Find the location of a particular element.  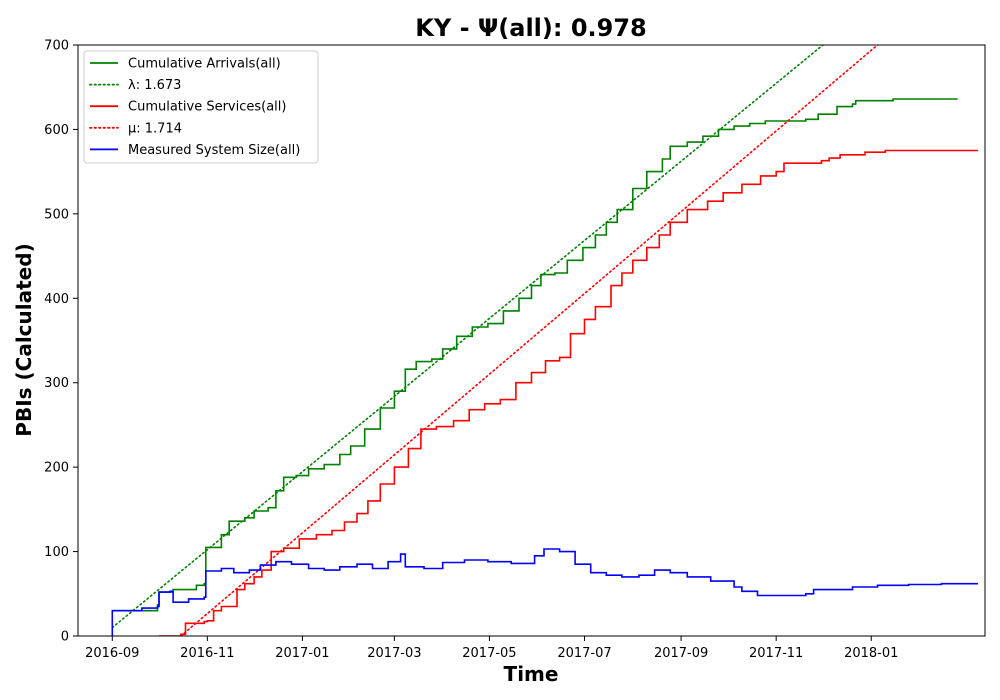

y-tick-label-0: 0 is located at coordinates (65, 637).